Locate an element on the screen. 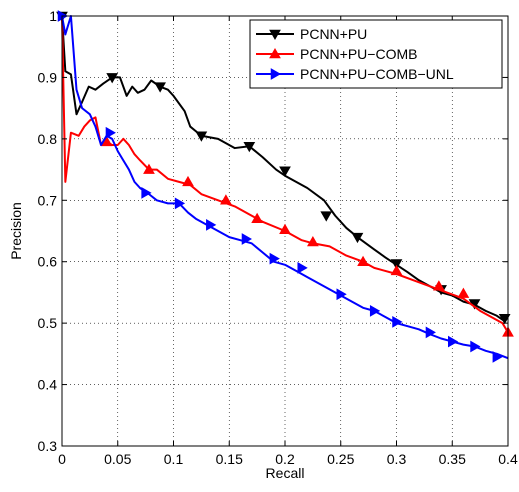 The width and height of the screenshot is (519, 492). y-tick-label: 0.4 is located at coordinates (48, 385).